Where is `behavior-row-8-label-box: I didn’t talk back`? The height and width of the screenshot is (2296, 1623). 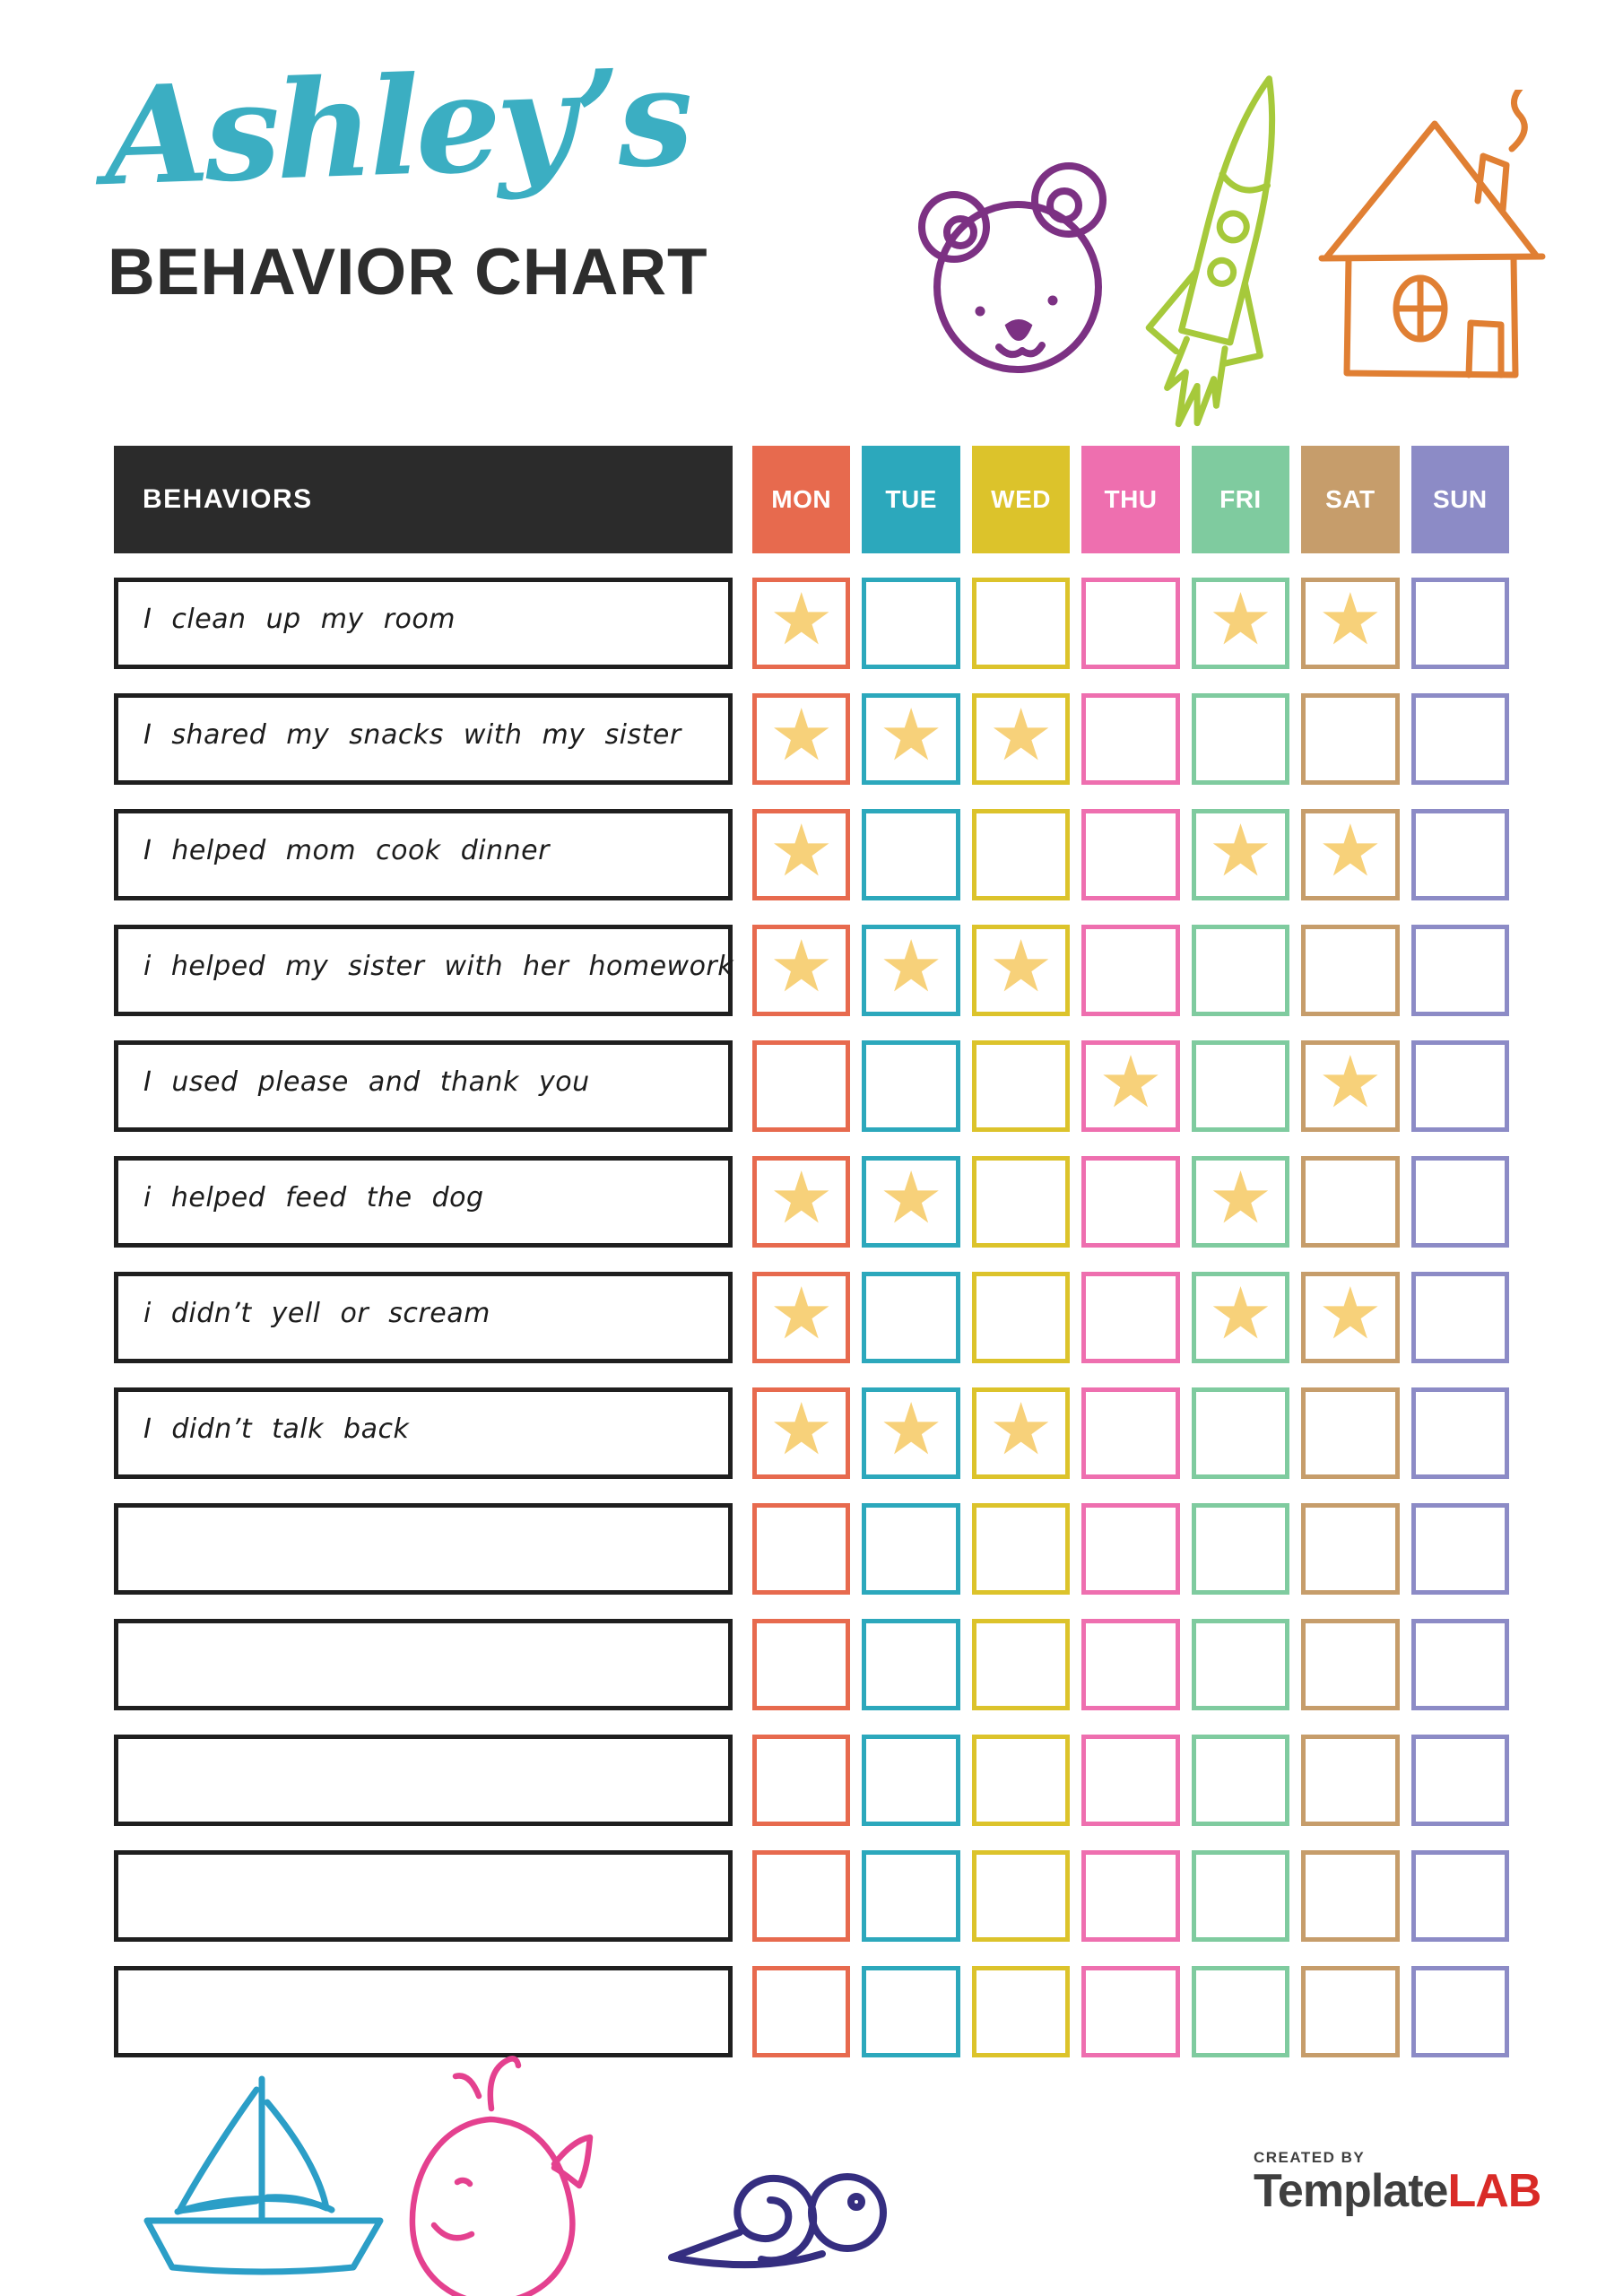
behavior-row-8-label-box: I didn’t talk back is located at coordinates (423, 1433).